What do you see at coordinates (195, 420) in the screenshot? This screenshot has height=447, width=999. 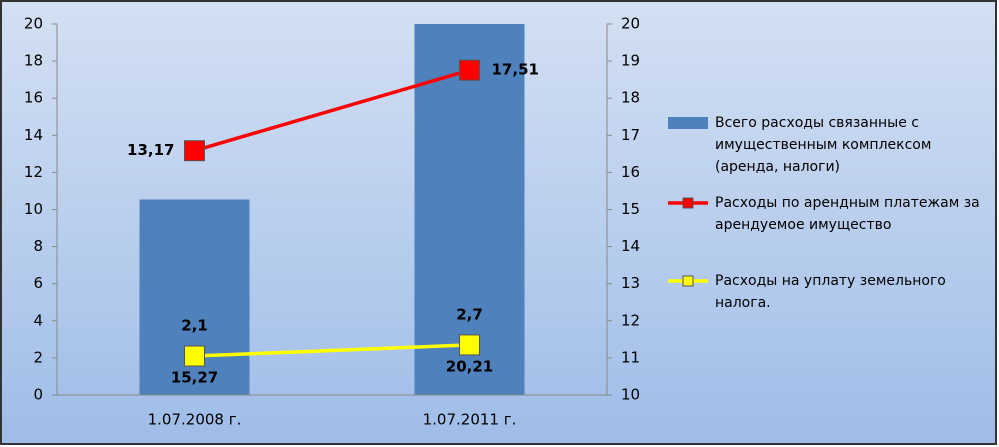 I see `x-tick-label: 1.07.2008 г.` at bounding box center [195, 420].